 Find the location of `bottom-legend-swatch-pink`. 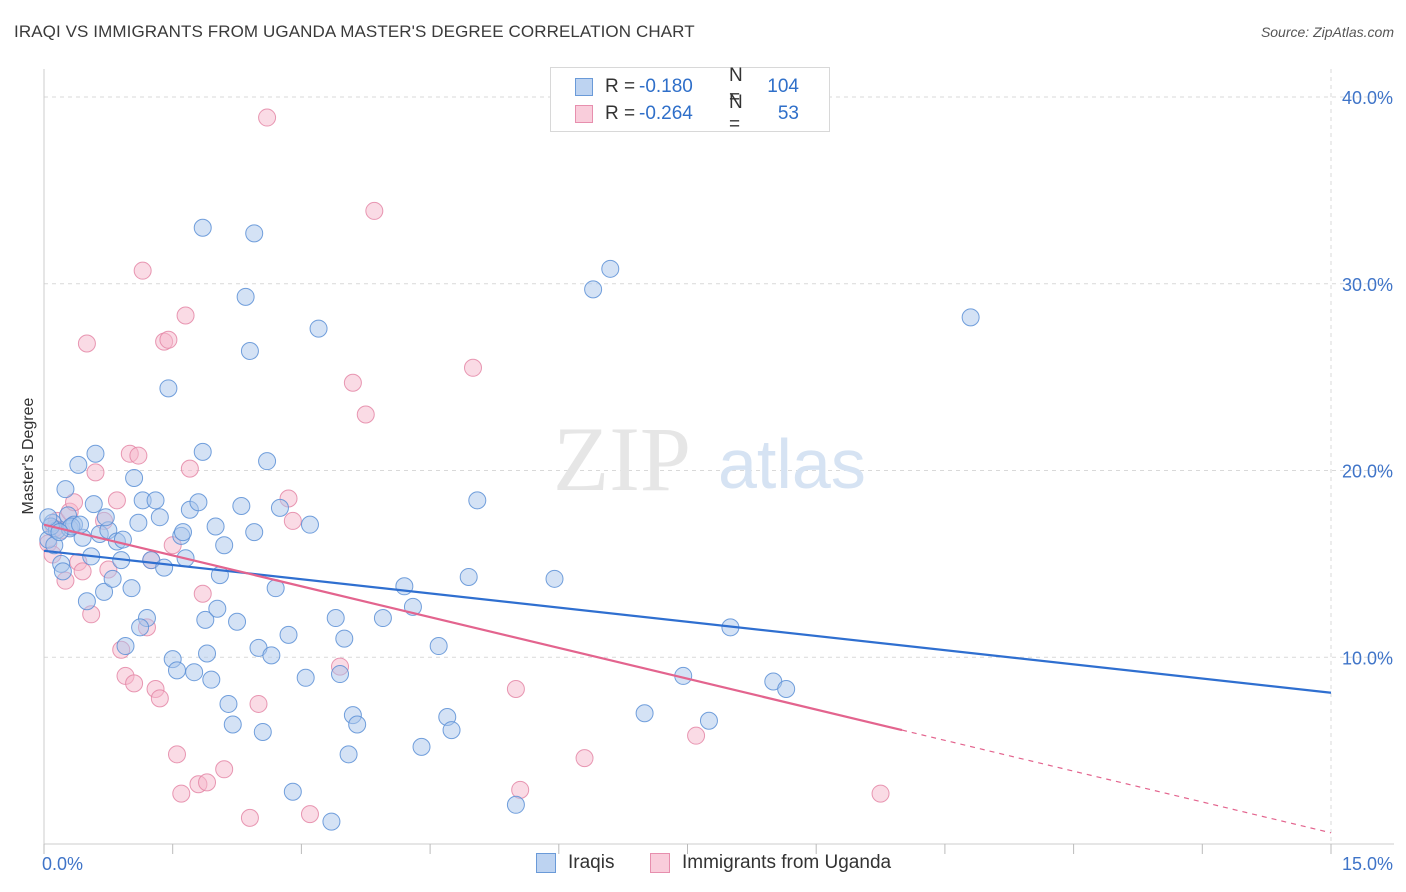

bottom-legend-swatch-pink is located at coordinates (660, 863).